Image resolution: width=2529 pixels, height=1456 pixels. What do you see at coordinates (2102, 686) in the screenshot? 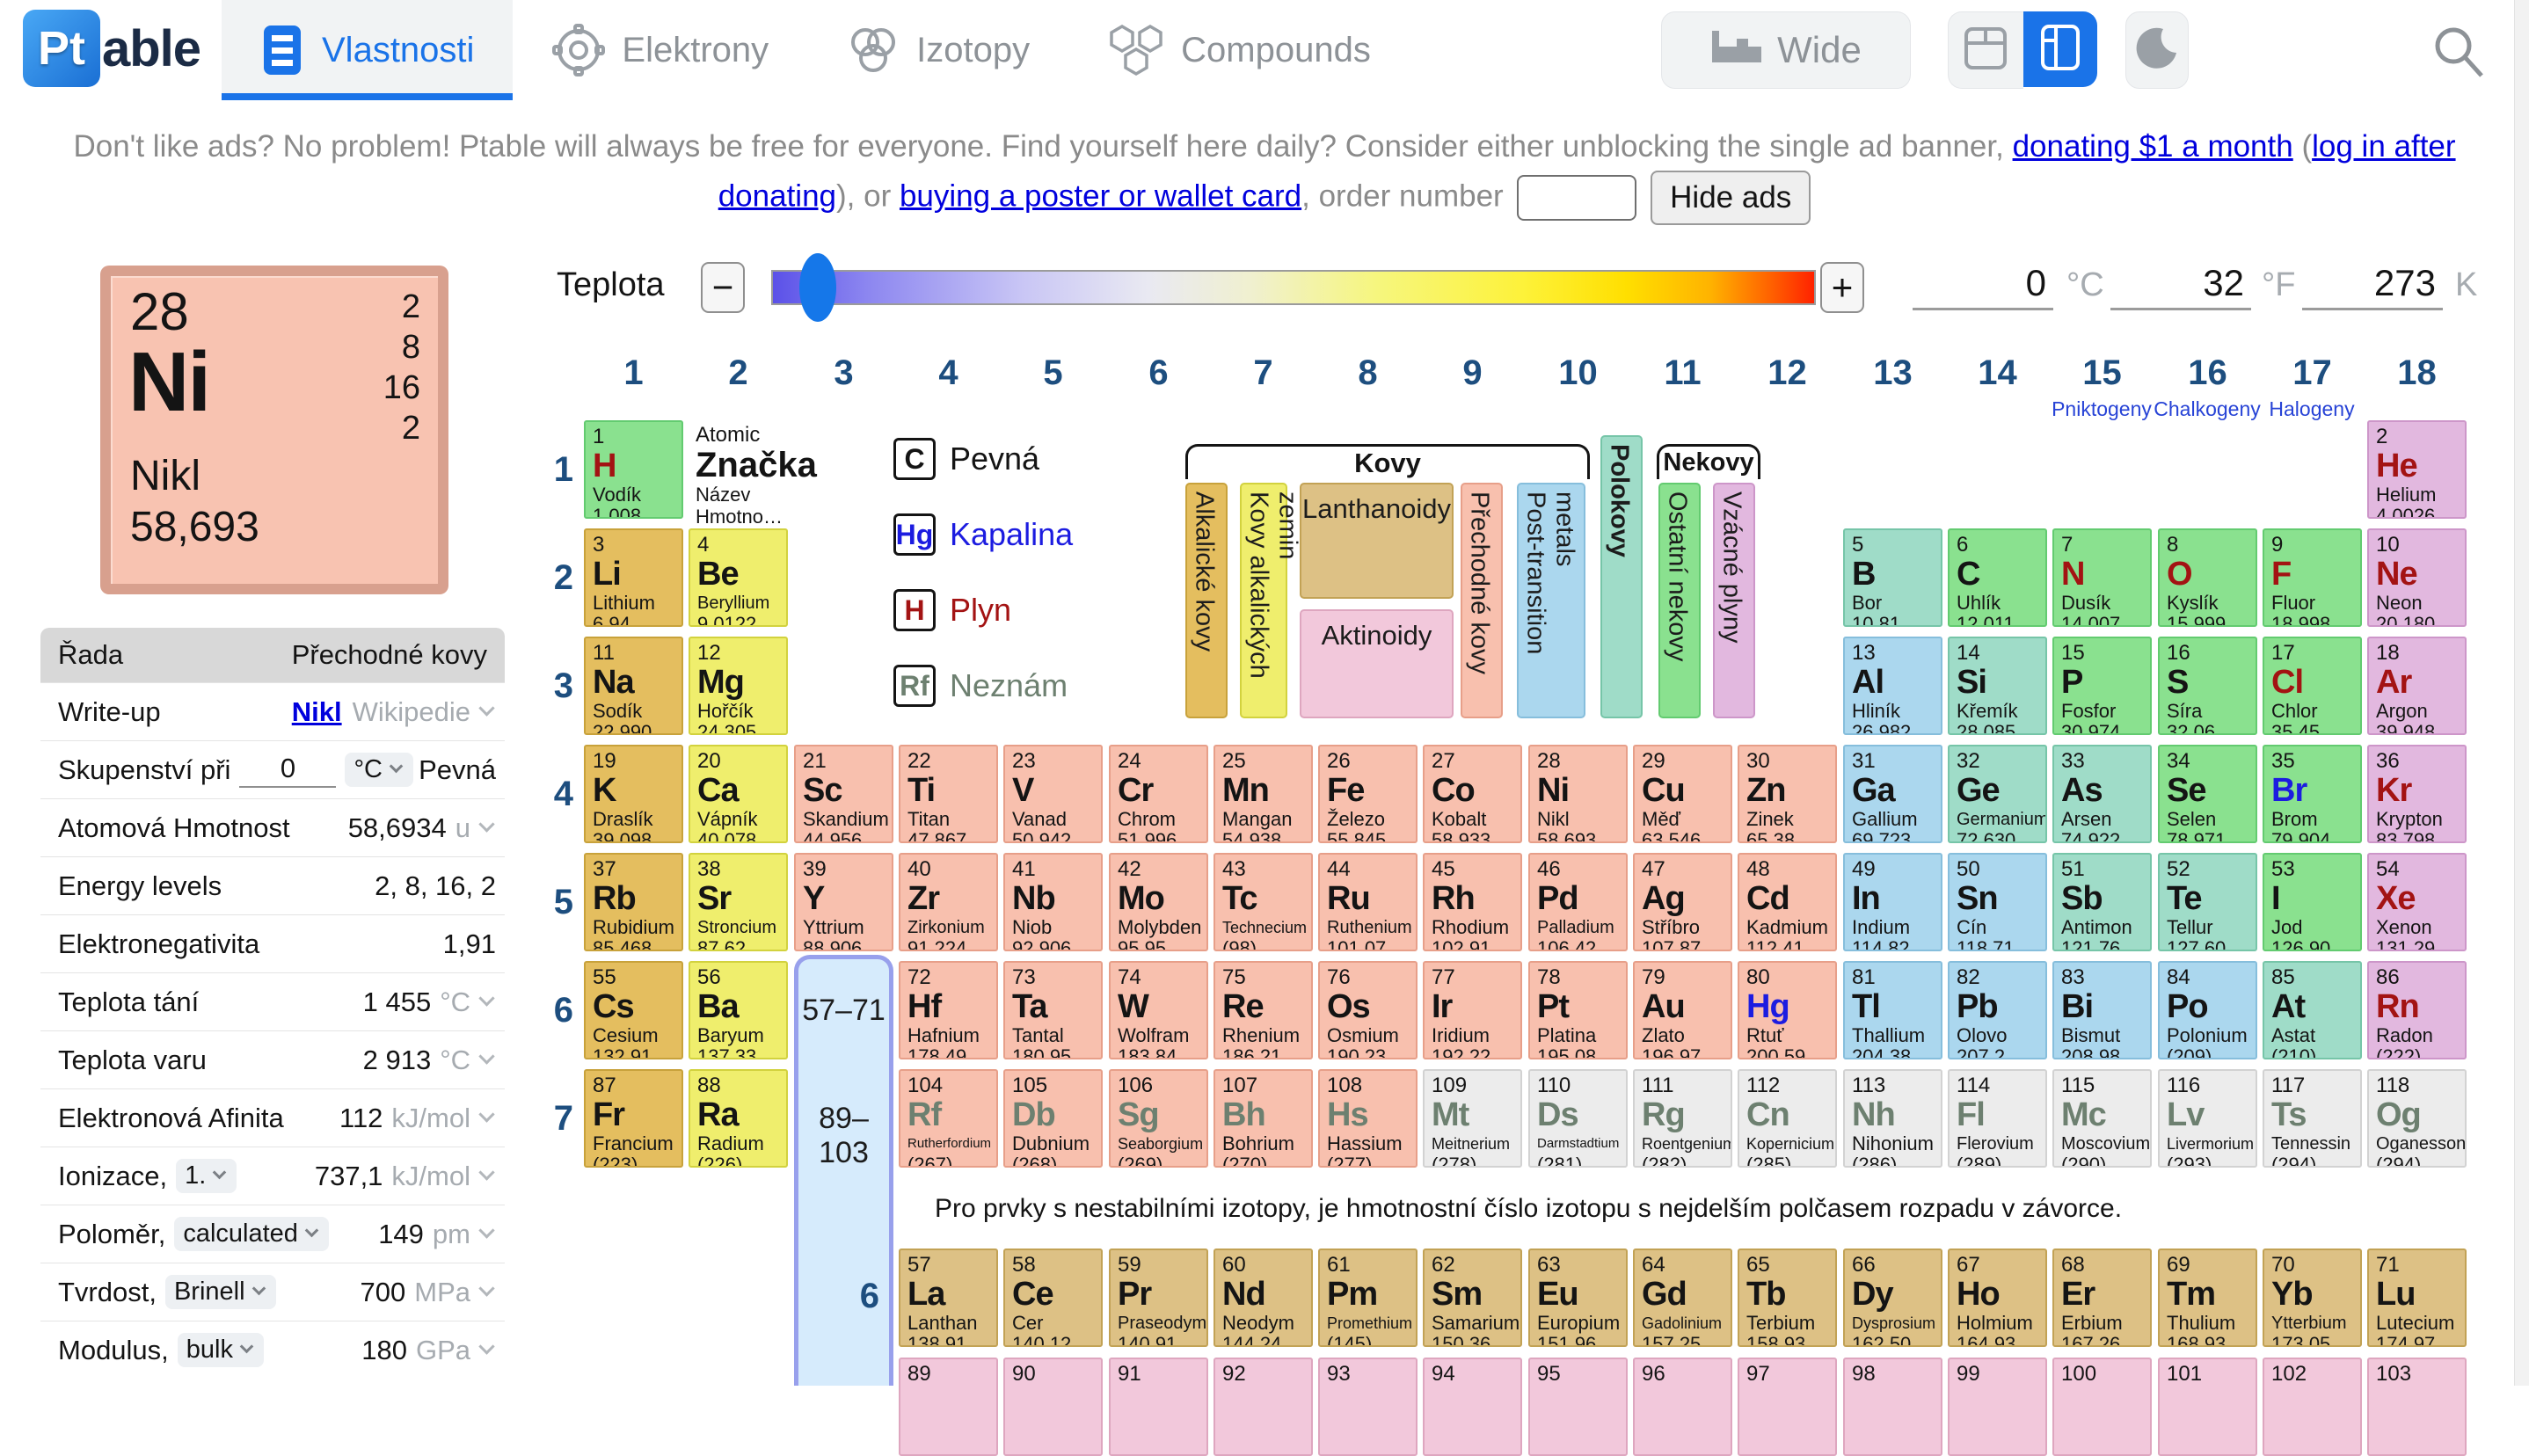
I see `element-cell: 15 P Fosfor 30,974` at bounding box center [2102, 686].